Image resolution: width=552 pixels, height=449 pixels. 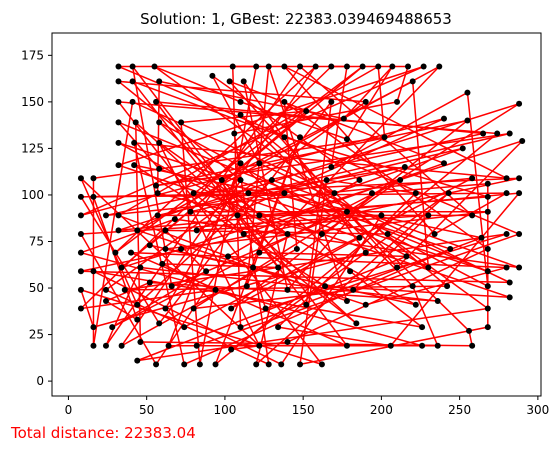 I want to click on y-tick-label: 100, so click(x=32, y=195).